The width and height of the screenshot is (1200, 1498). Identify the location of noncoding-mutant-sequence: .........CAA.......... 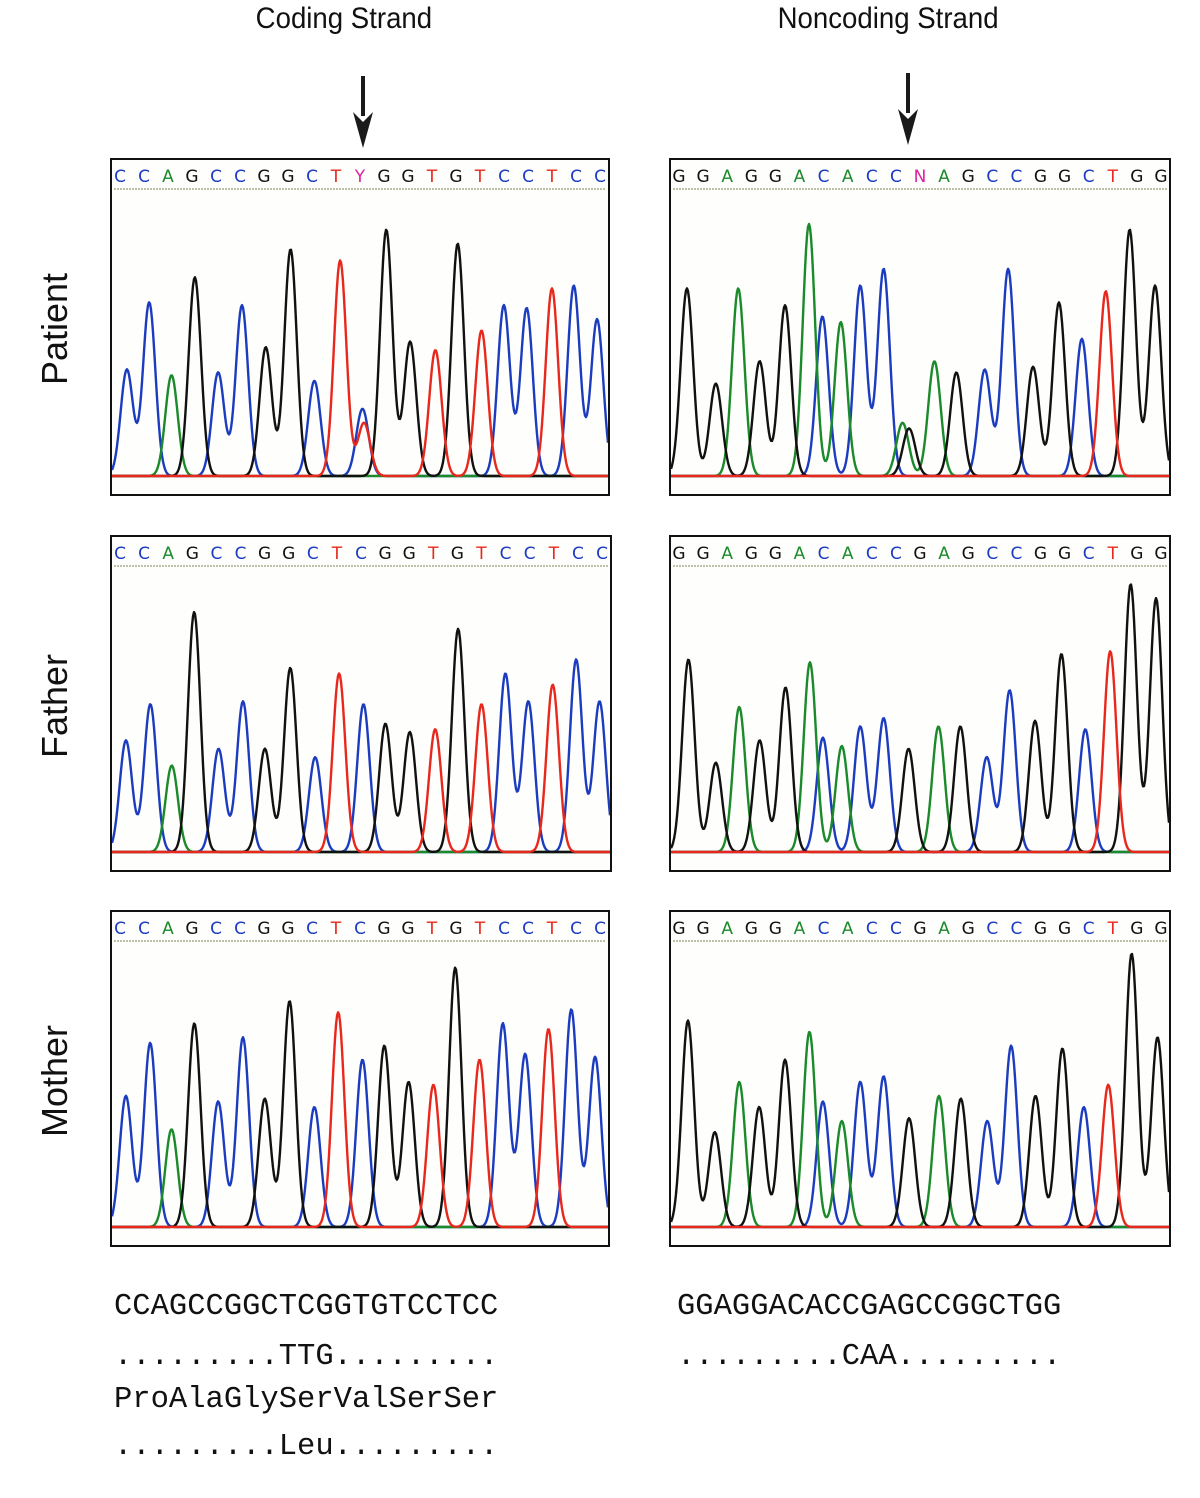
(869, 1357).